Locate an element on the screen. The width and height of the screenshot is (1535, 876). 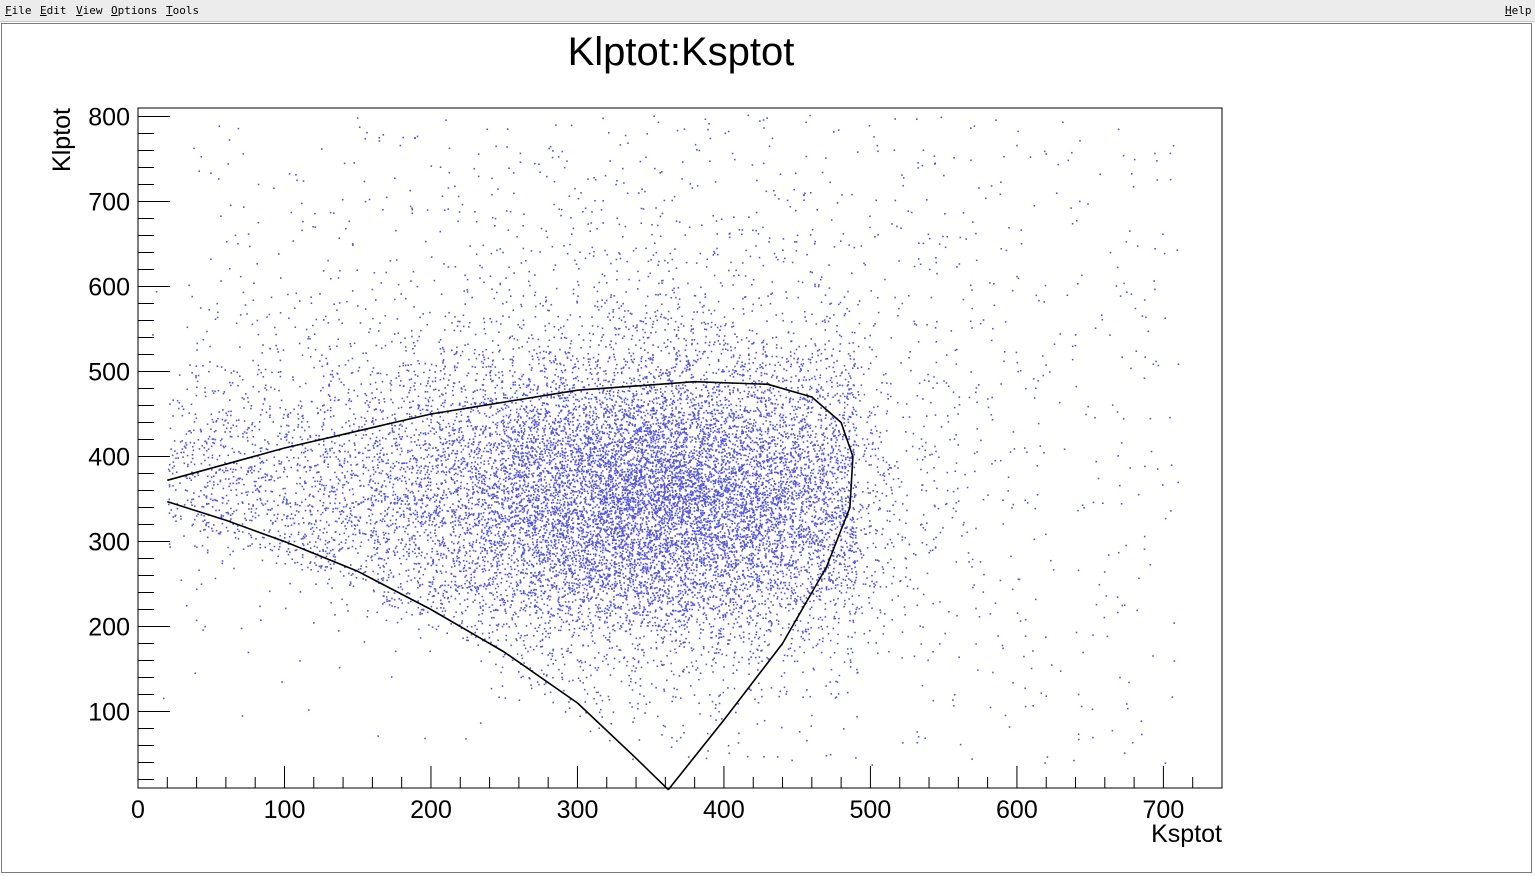
menu-view: View is located at coordinates (89, 10).